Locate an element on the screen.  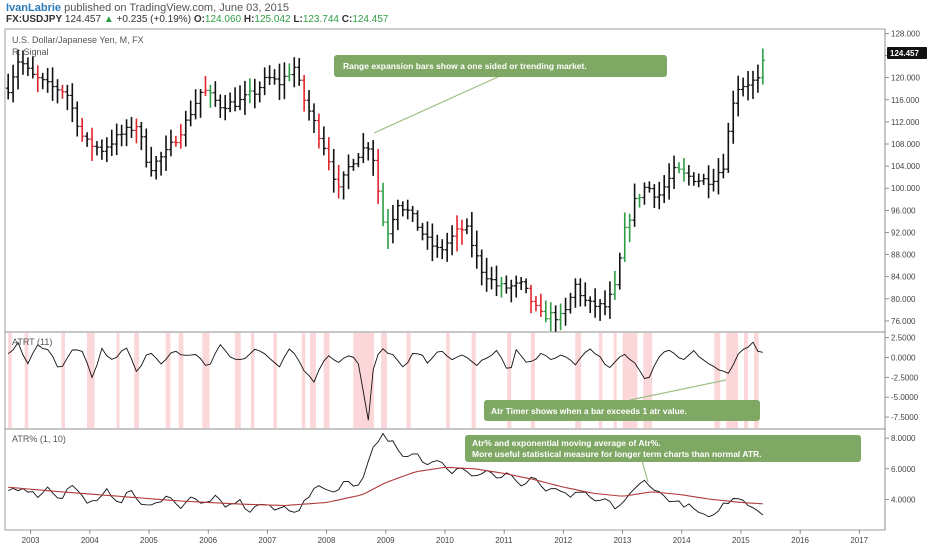
x-tick-label: 2006 is located at coordinates (208, 540).